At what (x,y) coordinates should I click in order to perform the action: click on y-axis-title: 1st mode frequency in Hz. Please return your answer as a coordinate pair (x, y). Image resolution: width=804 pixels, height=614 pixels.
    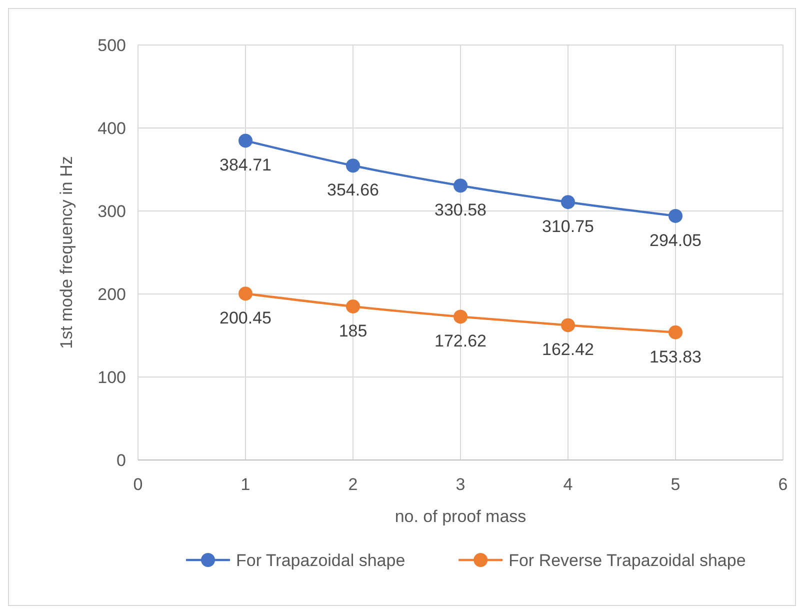
    Looking at the image, I should click on (66, 252).